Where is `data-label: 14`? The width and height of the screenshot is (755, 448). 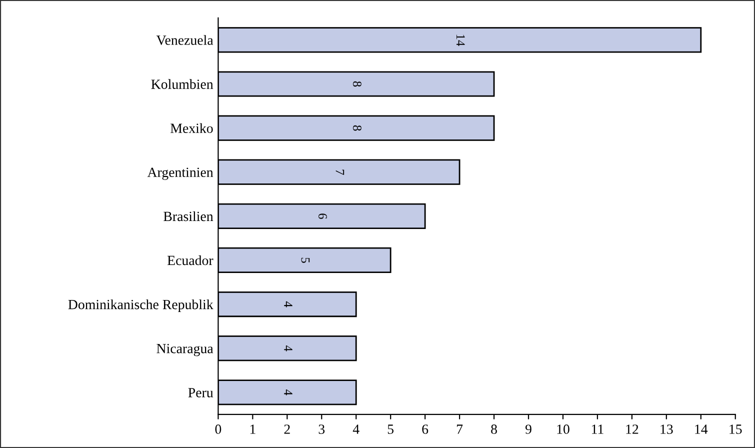
data-label: 14 is located at coordinates (460, 40).